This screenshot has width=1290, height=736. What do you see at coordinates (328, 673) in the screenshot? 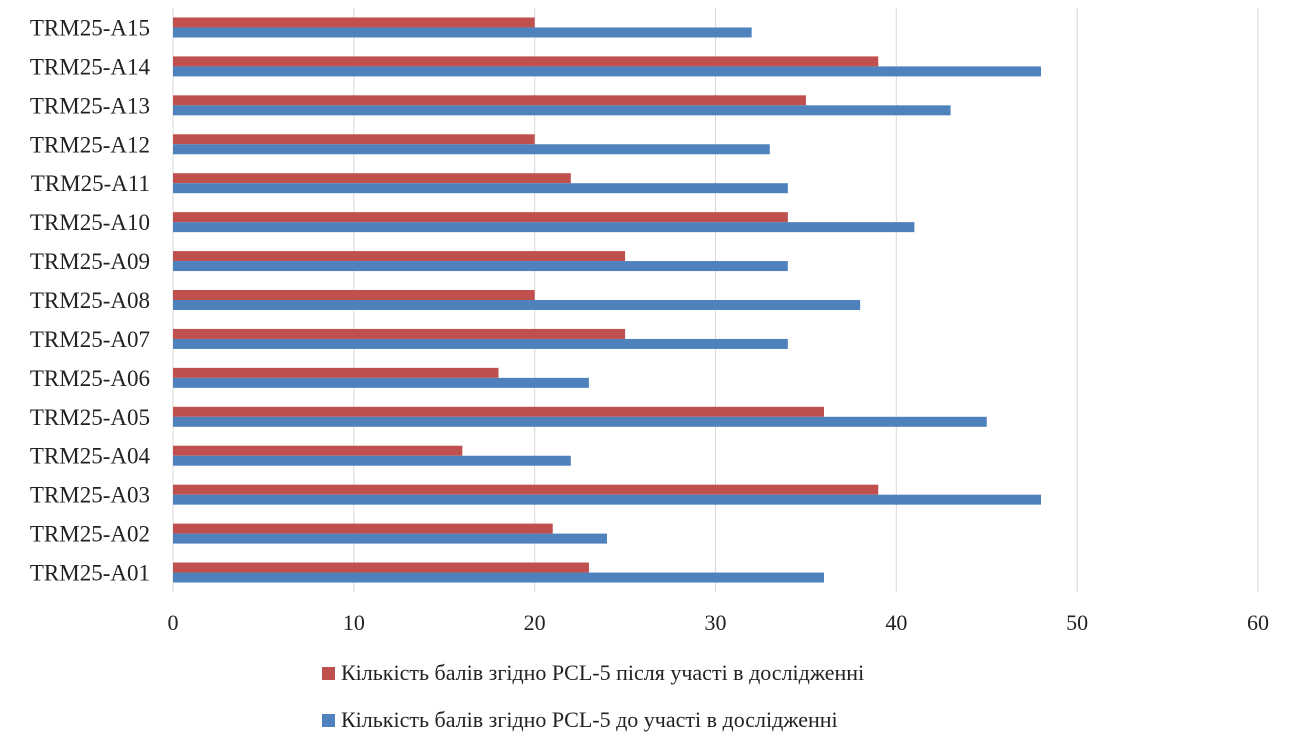
I see `legend-swatch-after` at bounding box center [328, 673].